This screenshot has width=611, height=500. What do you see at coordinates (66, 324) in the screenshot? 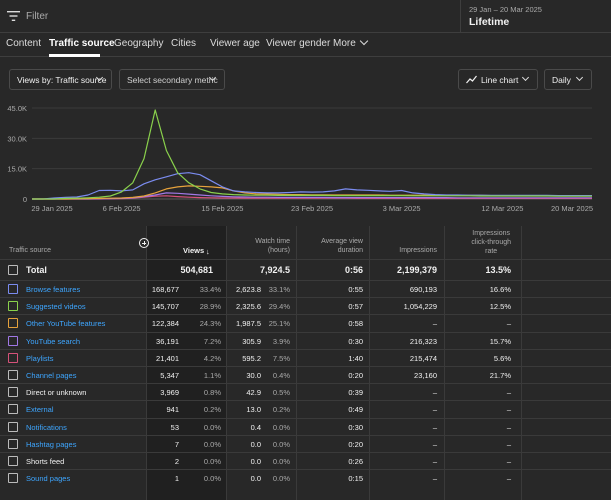
I see `traffic-source-link: Other YouTube features` at bounding box center [66, 324].